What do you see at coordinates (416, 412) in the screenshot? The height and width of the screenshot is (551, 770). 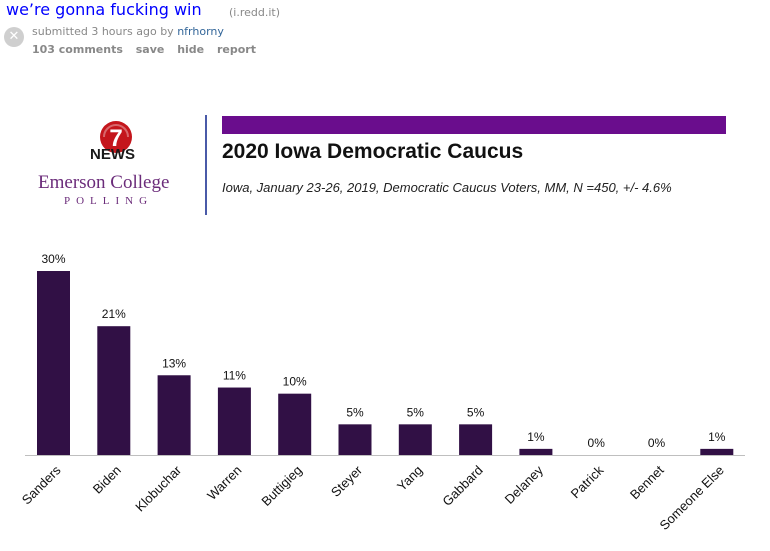 I see `data-label-yang: 5%` at bounding box center [416, 412].